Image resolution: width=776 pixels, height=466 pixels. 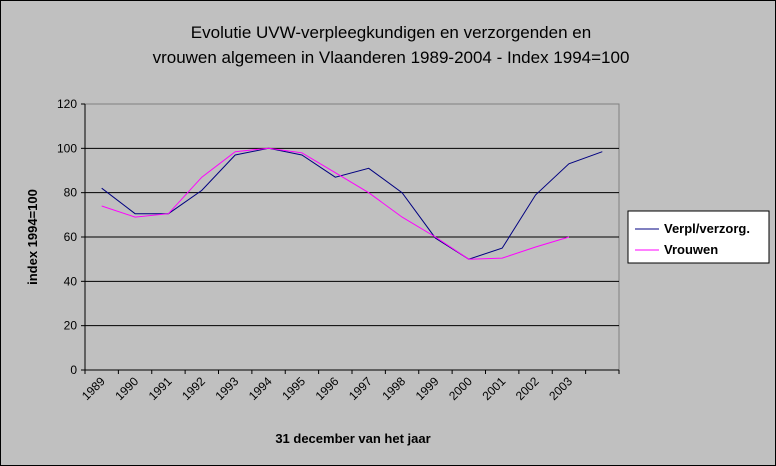 I want to click on y-tick-label: 100, so click(x=67, y=148).